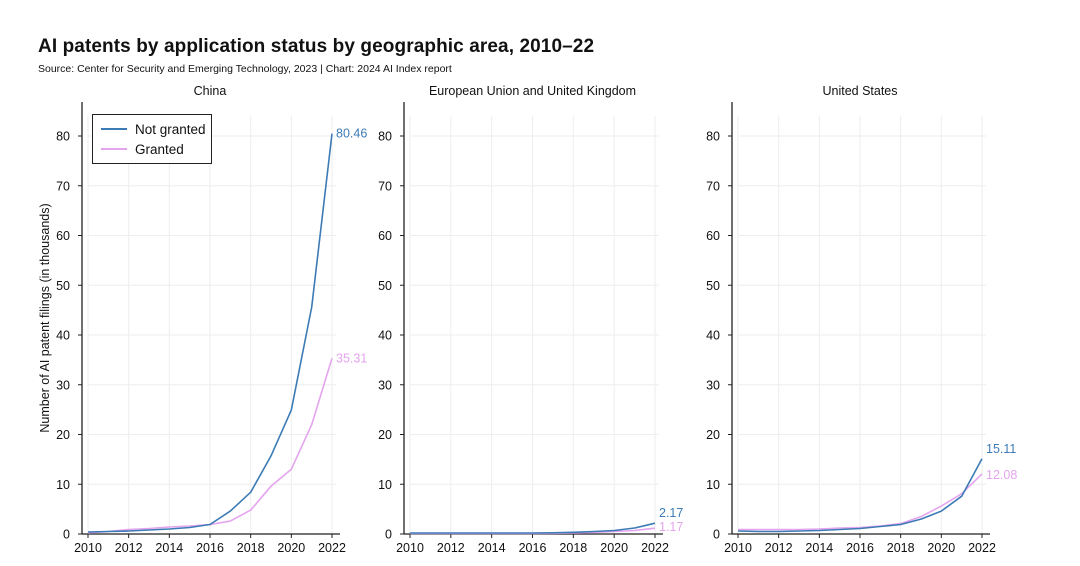 The image size is (1080, 566). Describe the element at coordinates (533, 528) in the screenshot. I see `series-line-european-union-and-united-kingdom-not-granted` at that location.